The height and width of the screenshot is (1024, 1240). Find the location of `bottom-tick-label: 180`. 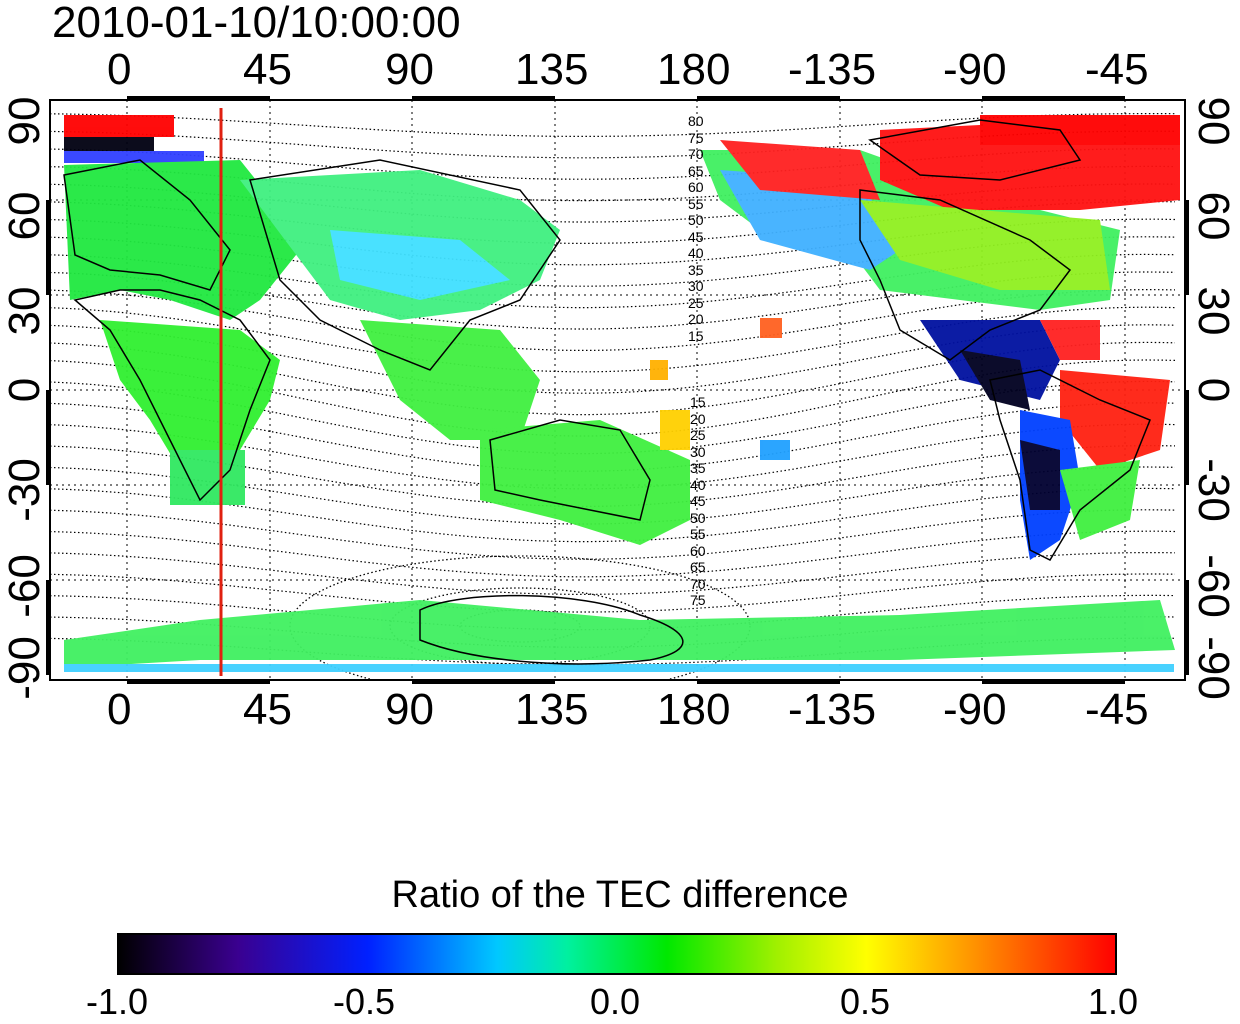

bottom-tick-label: 180 is located at coordinates (694, 709).